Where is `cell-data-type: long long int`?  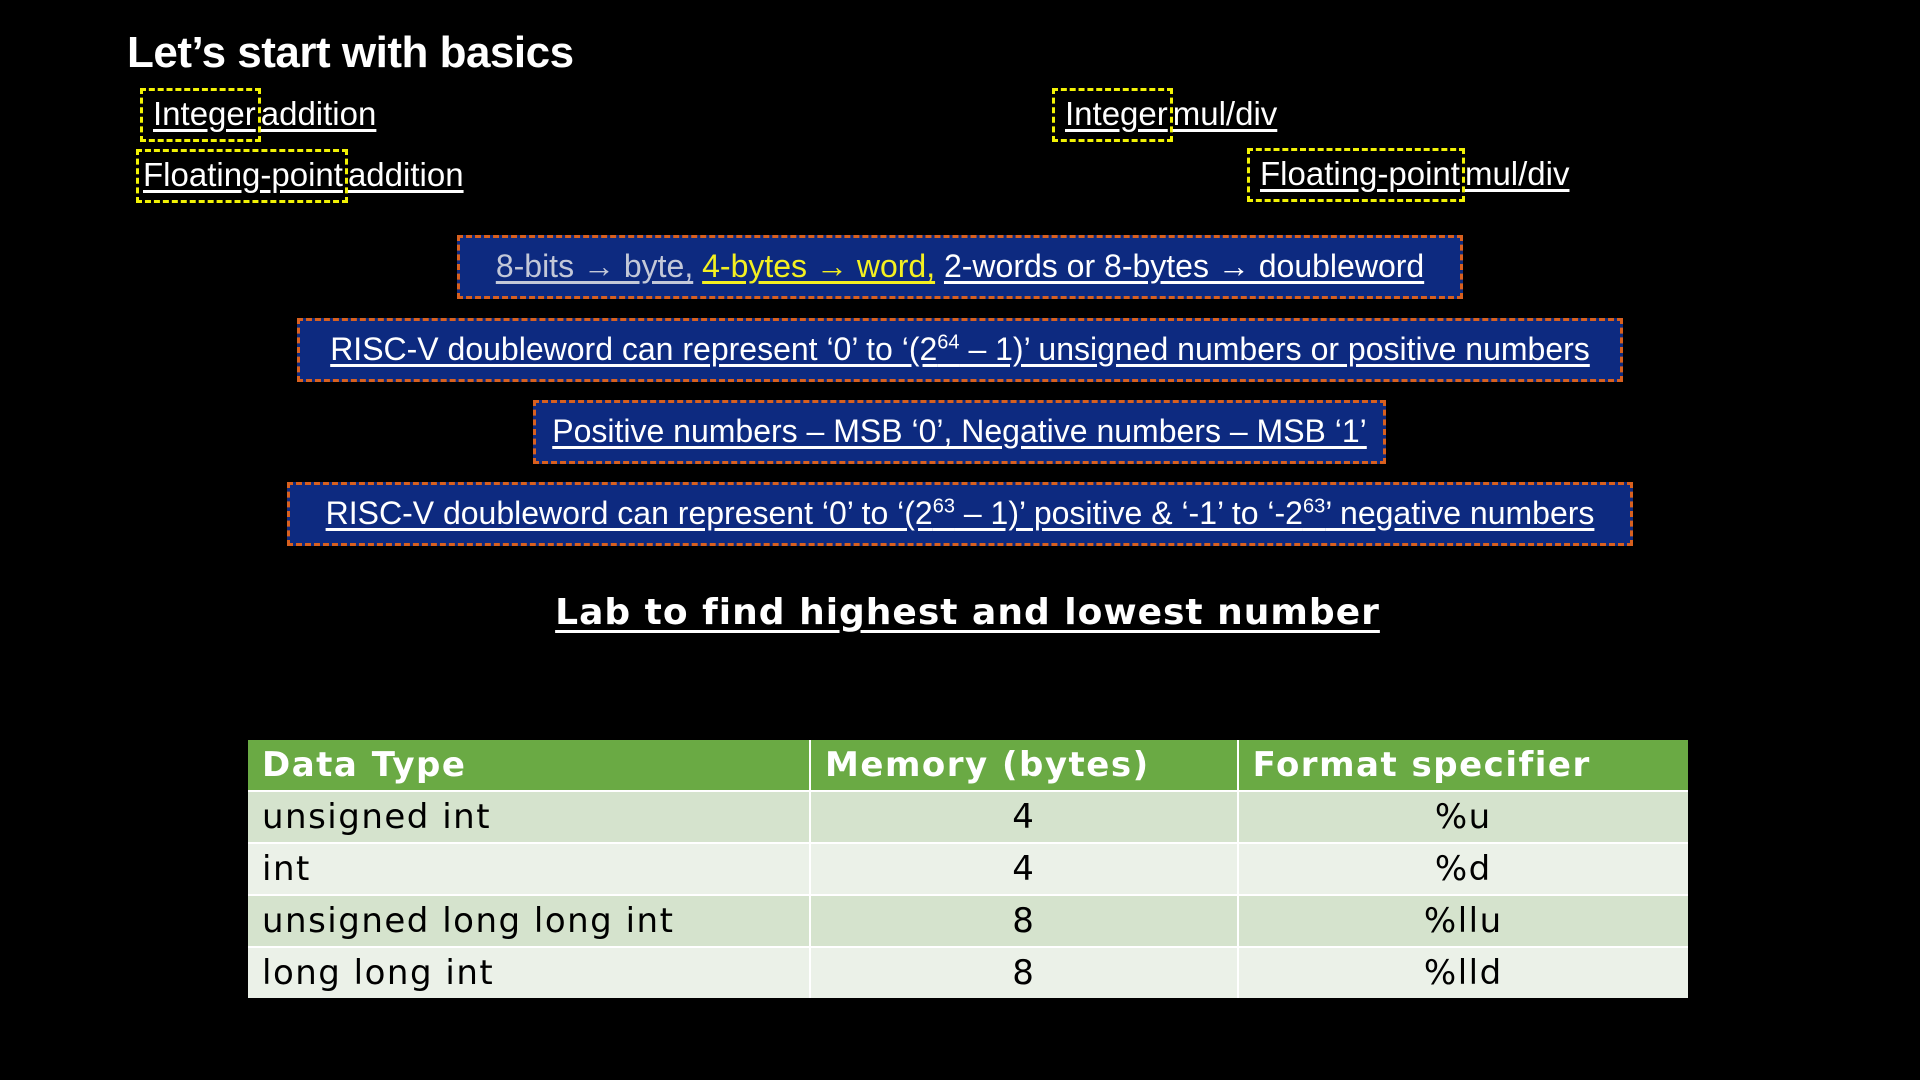
cell-data-type: long long int is located at coordinates (529, 972).